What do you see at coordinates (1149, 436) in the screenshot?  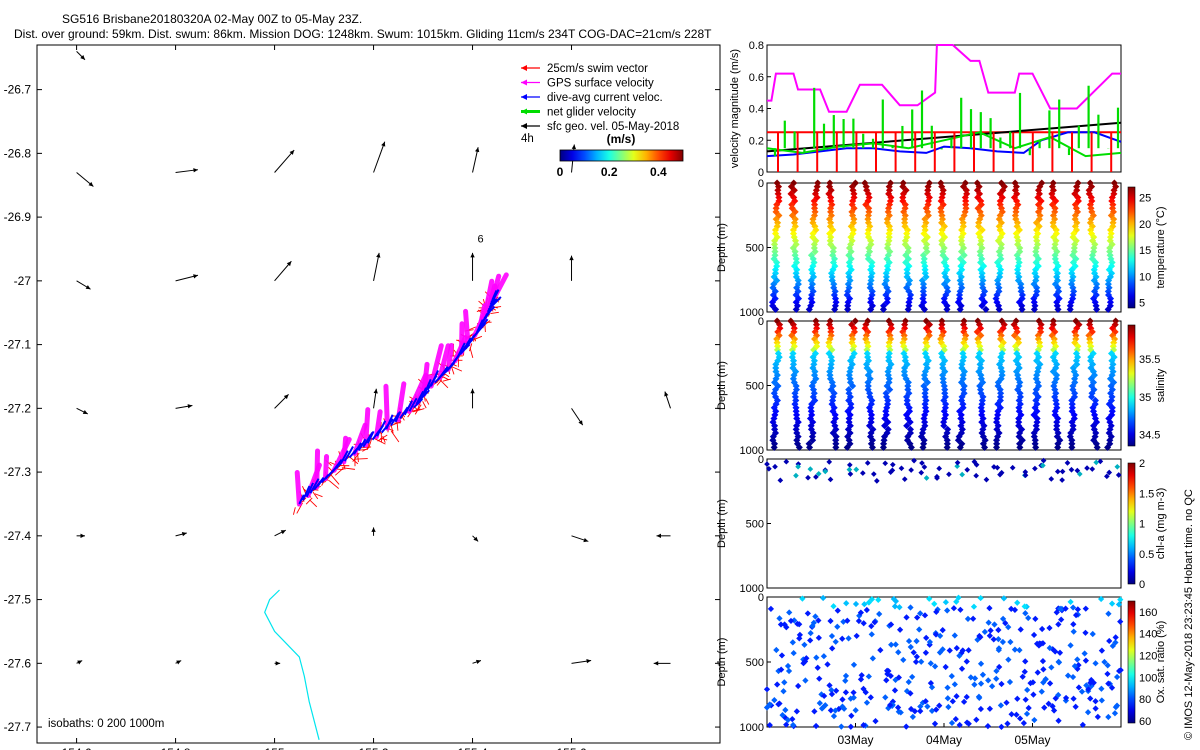 I see `section-colorbar-tick-label: 34.5` at bounding box center [1149, 436].